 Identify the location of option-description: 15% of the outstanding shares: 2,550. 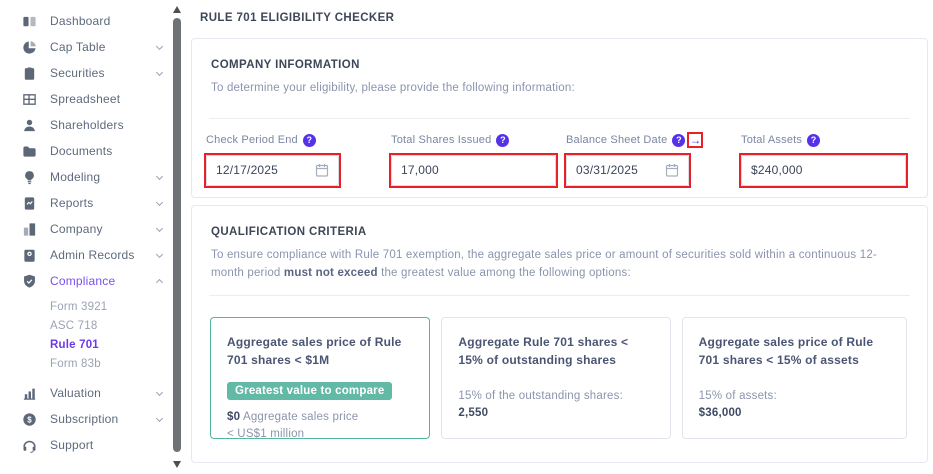
(555, 405).